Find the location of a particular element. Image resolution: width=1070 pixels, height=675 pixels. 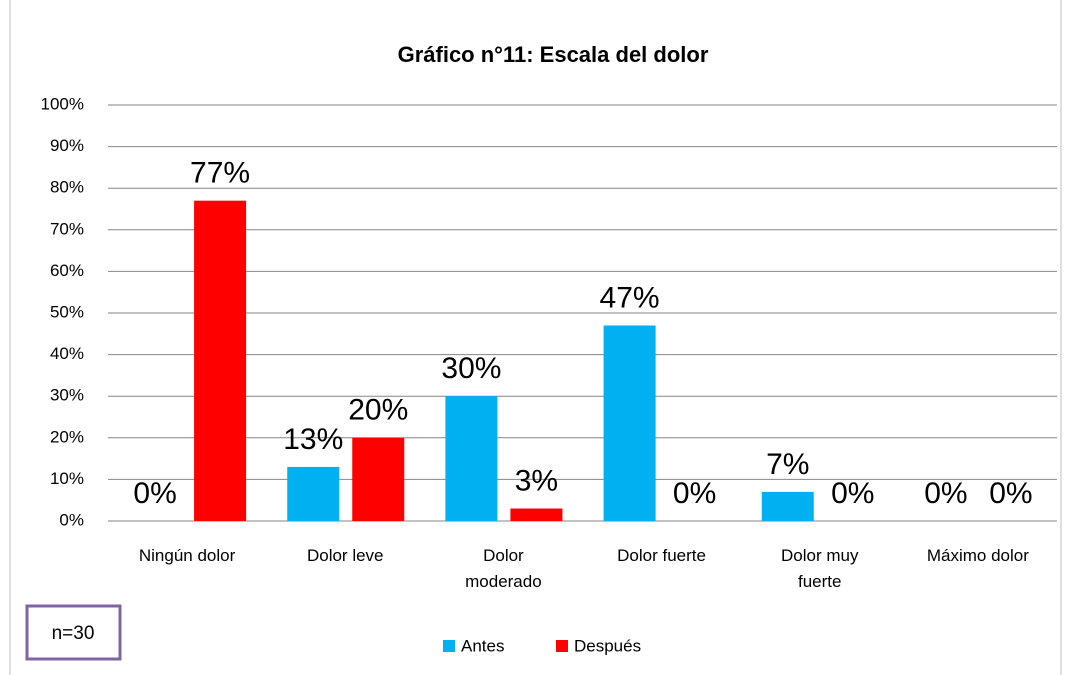

x-tick-label: Ningún dolor is located at coordinates (187, 555).